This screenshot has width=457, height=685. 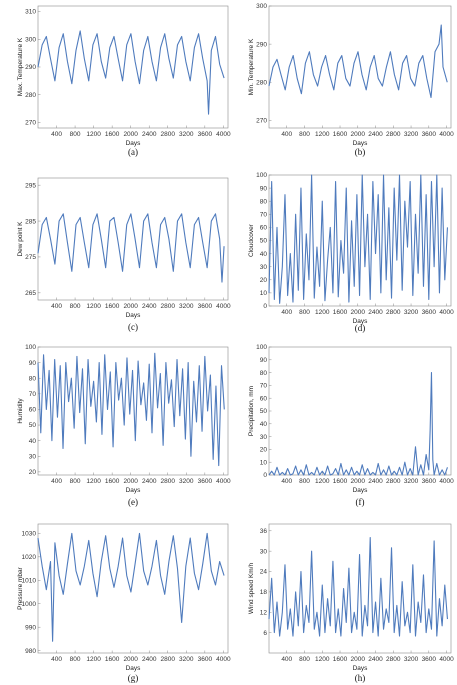 What do you see at coordinates (20, 587) in the screenshot?
I see `y-axis-label: Pressure mbar` at bounding box center [20, 587].